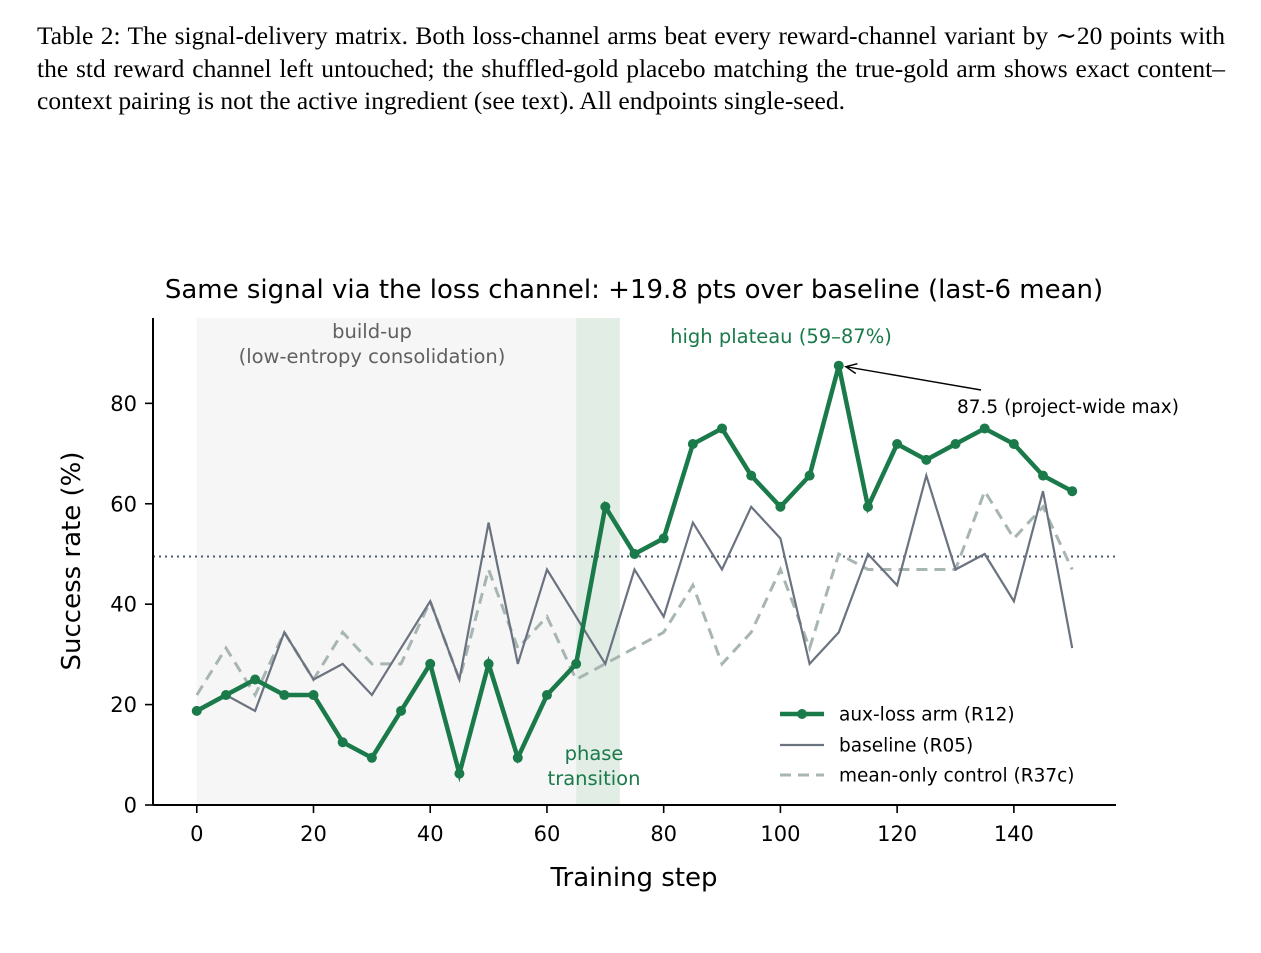 The height and width of the screenshot is (953, 1261). What do you see at coordinates (780, 834) in the screenshot?
I see `x-tick-label: 100` at bounding box center [780, 834].